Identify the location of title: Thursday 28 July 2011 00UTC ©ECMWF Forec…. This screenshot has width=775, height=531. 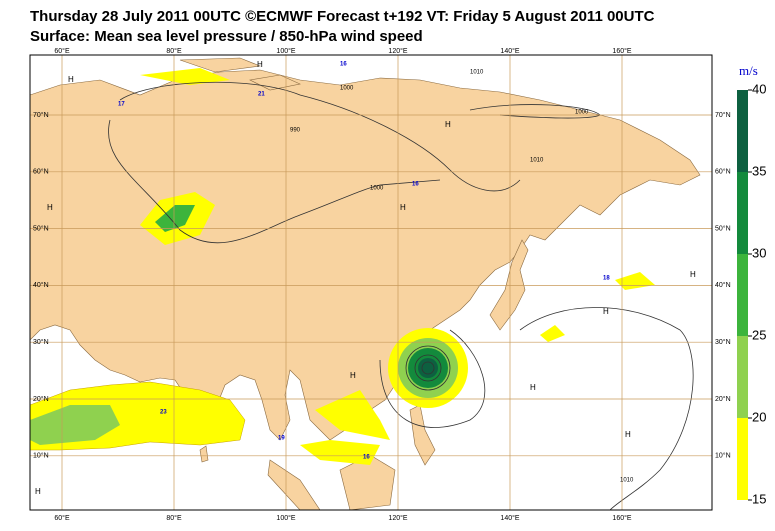
(342, 16).